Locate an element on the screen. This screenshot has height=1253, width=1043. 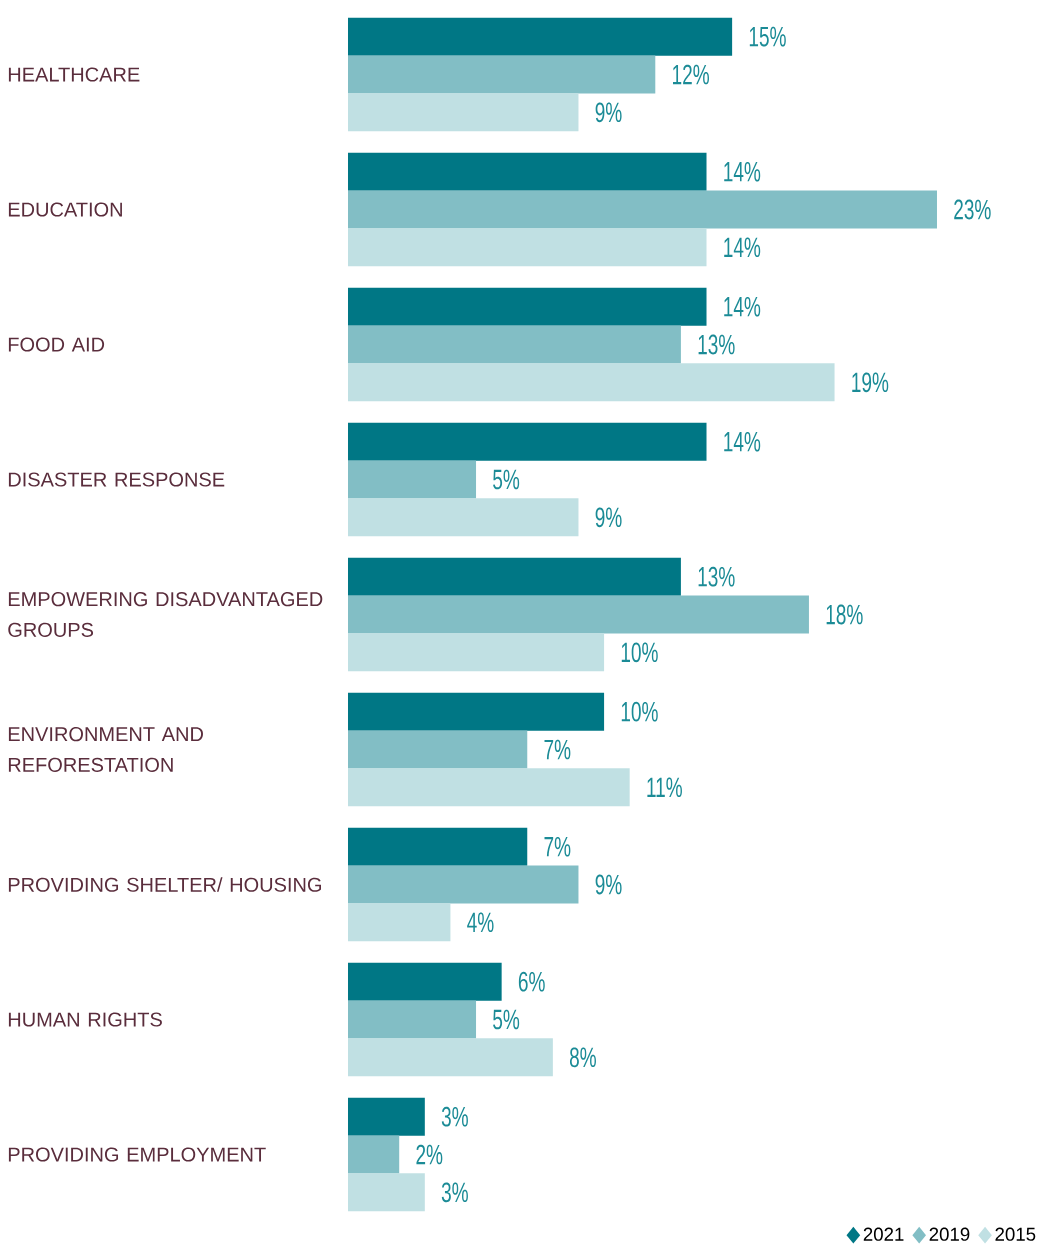
y-tick-label: ENVIRONMENT AND REFORESTATION is located at coordinates (105, 749).